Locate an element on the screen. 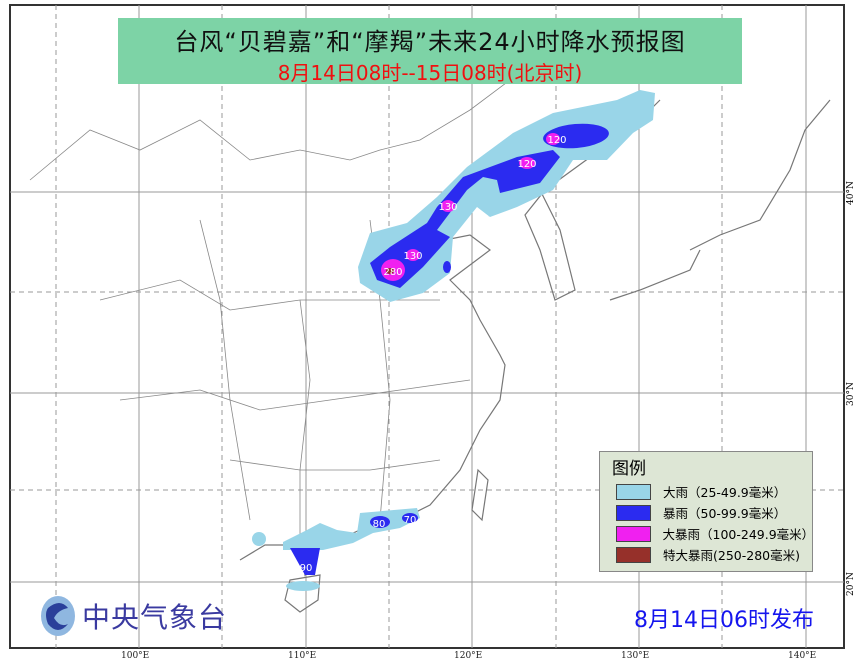 Image resolution: width=860 pixels, height=664 pixels. heavy-rain-area-guangxi is located at coordinates (259, 539).